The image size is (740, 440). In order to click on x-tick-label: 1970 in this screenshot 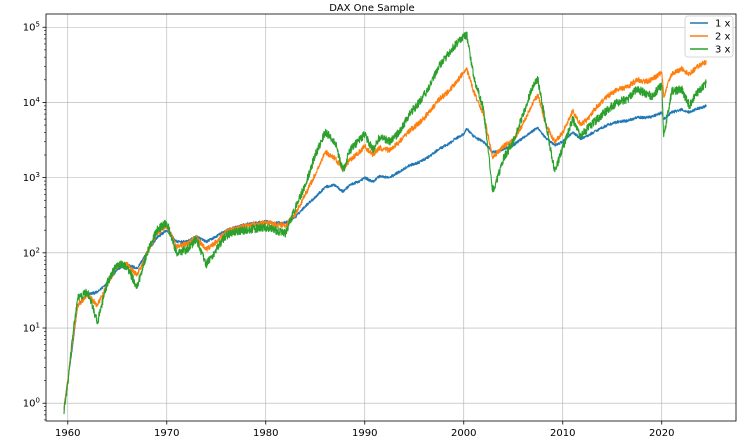, I will do `click(166, 433)`.